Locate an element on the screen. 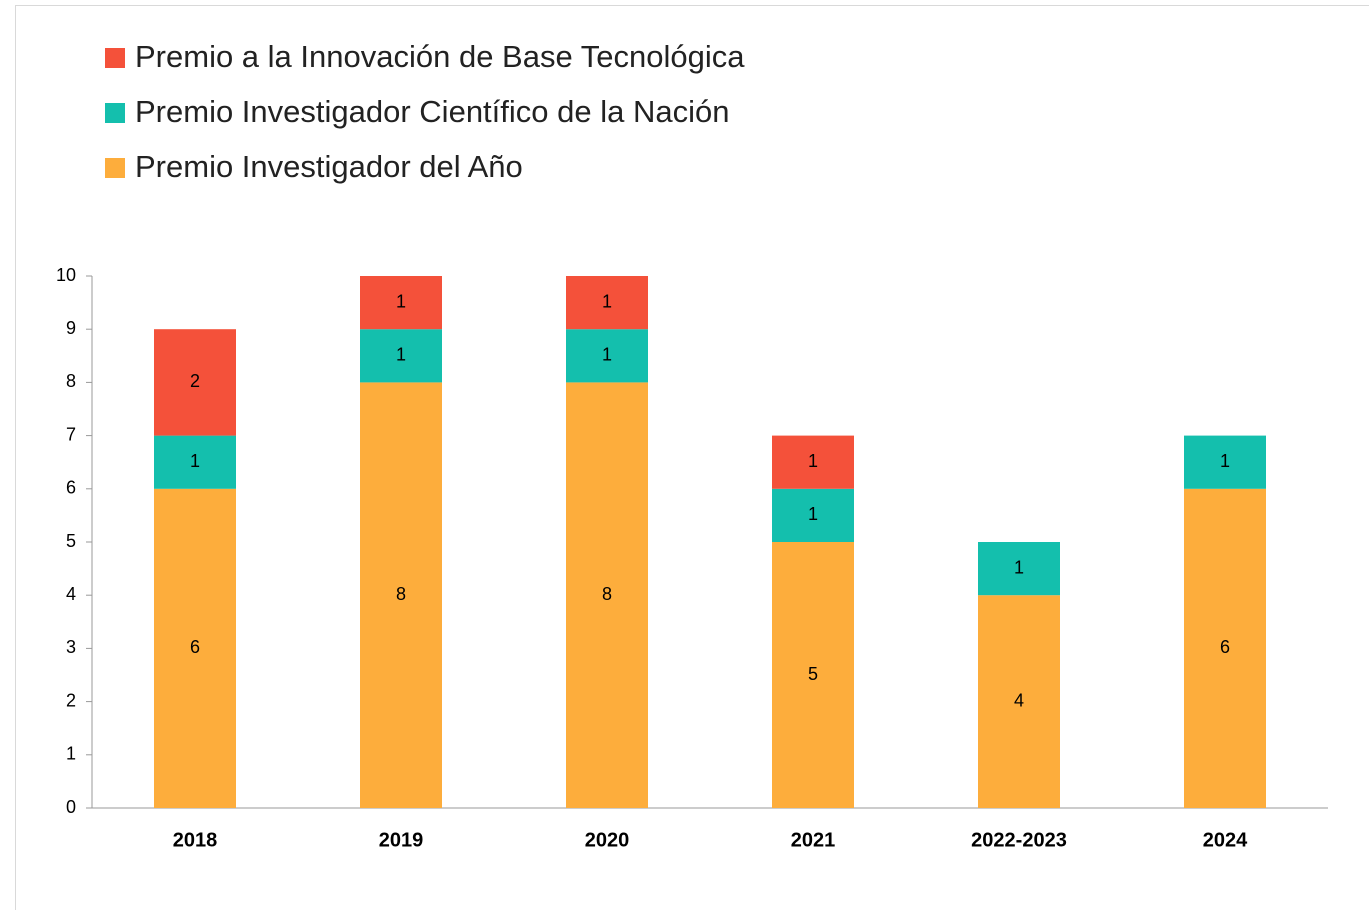 The height and width of the screenshot is (915, 1369). y-tick-label: 10 is located at coordinates (66, 275).